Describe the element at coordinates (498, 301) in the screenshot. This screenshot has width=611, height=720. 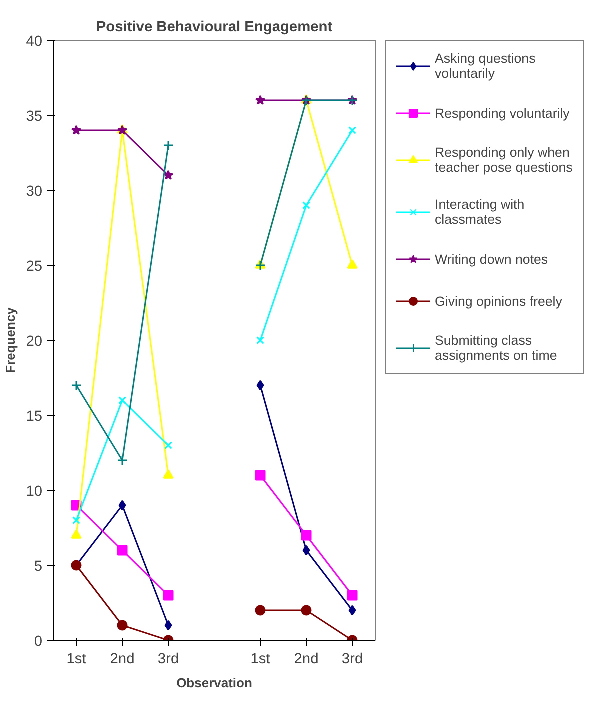
I see `legend-label: Giving opinions freely` at that location.